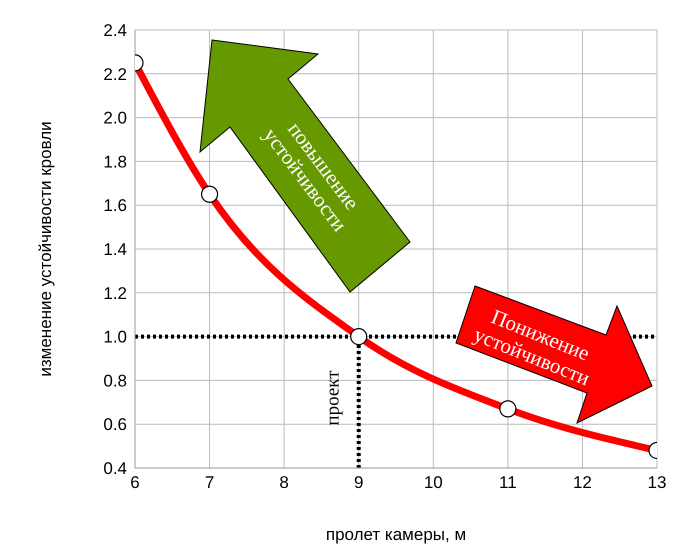 This screenshot has width=683, height=547. I want to click on y-tick-label: 2.4, so click(115, 30).